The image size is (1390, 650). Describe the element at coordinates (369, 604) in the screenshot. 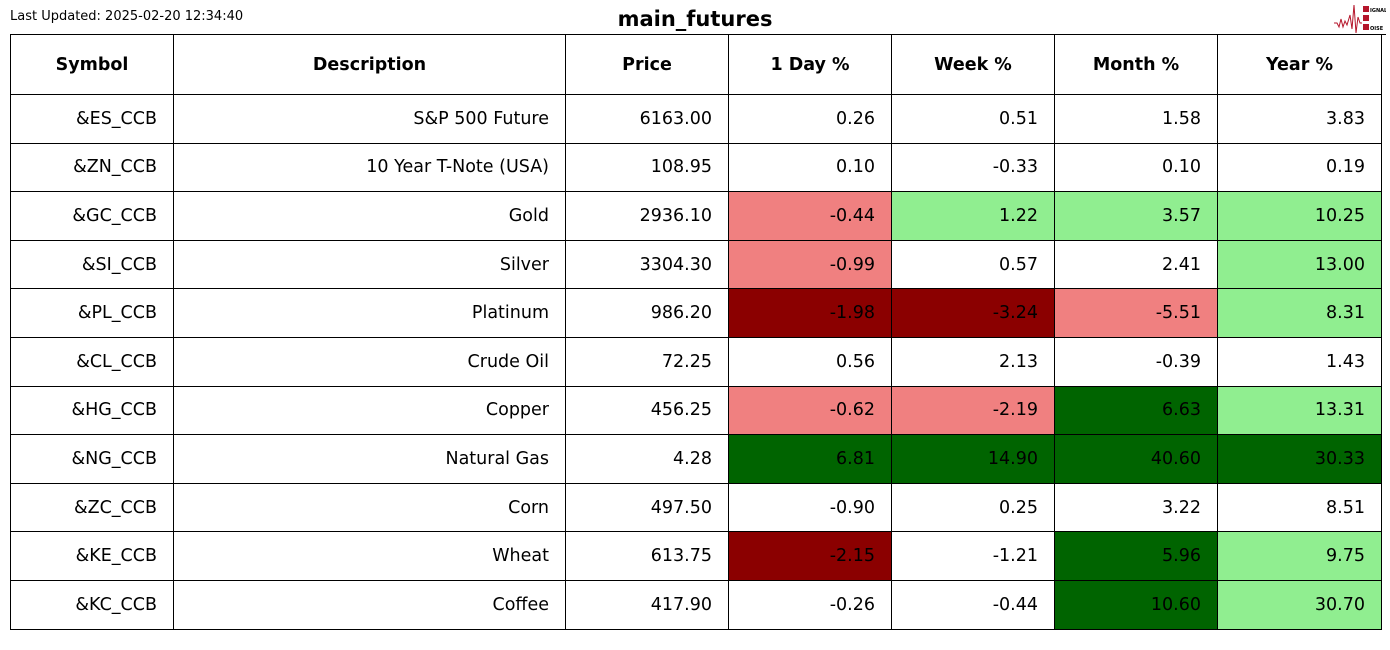

I see `table-cell: Coffee` at that location.